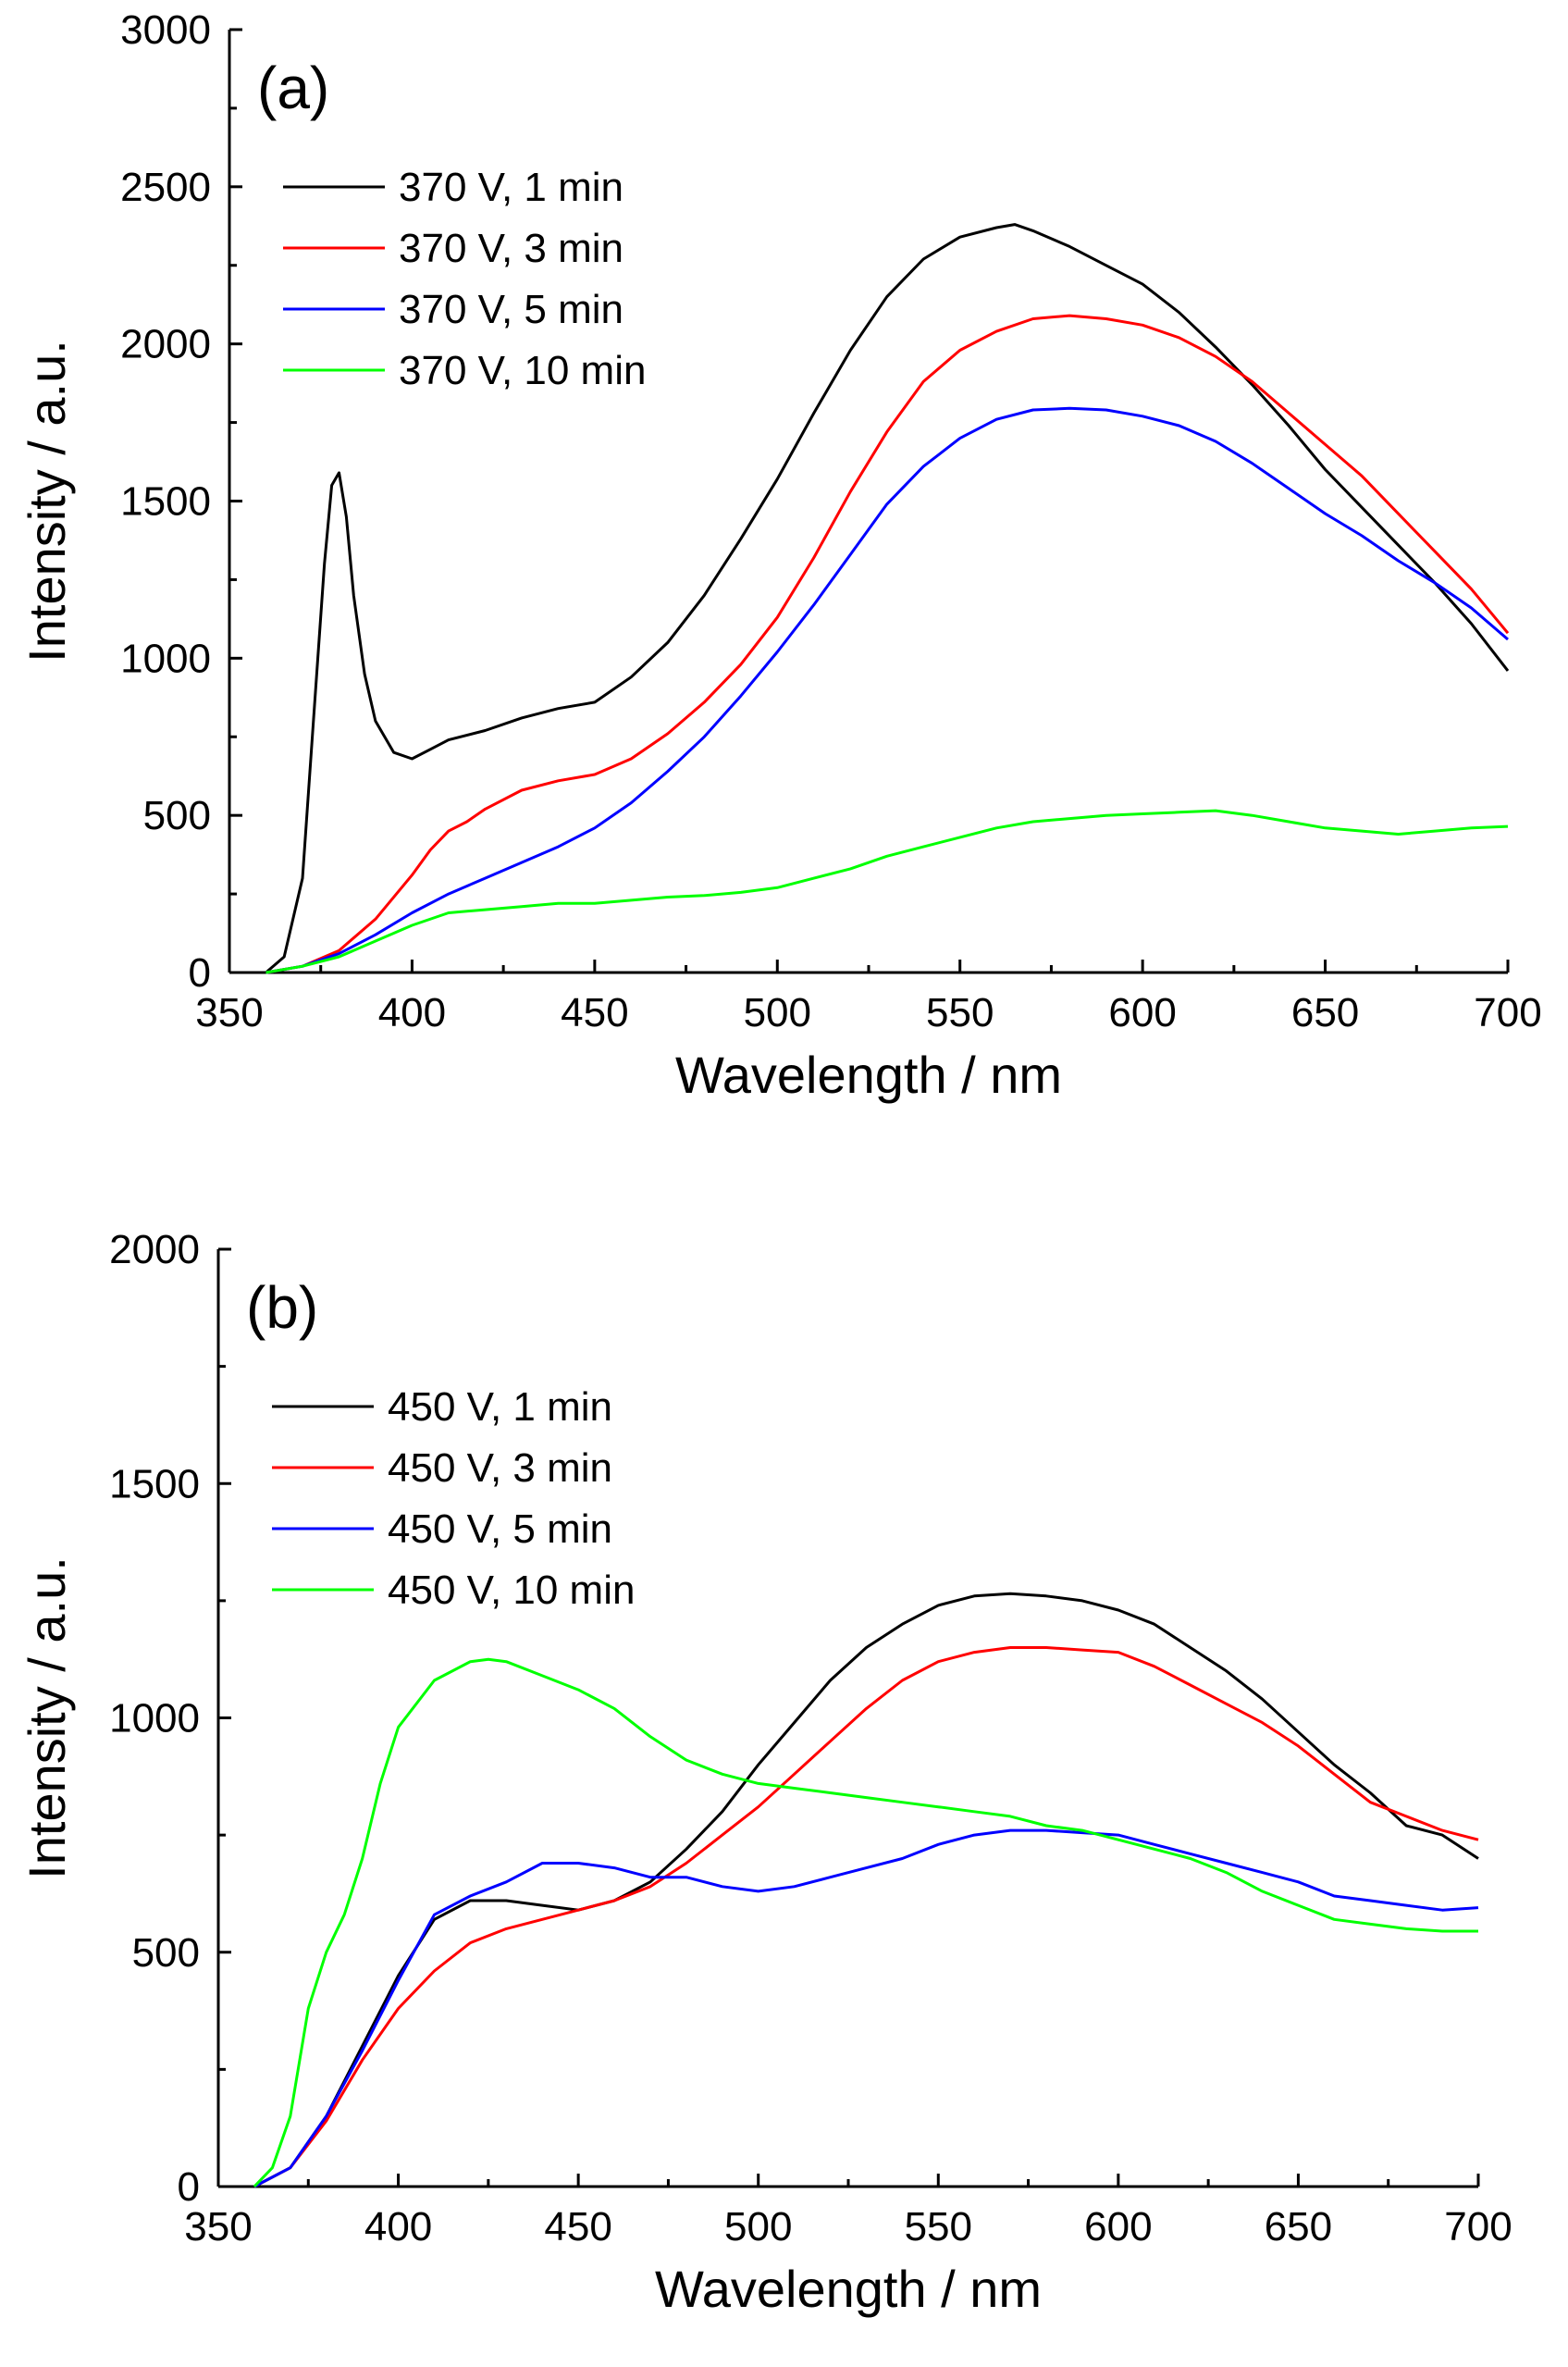  Describe the element at coordinates (758, 2226) in the screenshot. I see `x-tick-label-b: 500` at that location.